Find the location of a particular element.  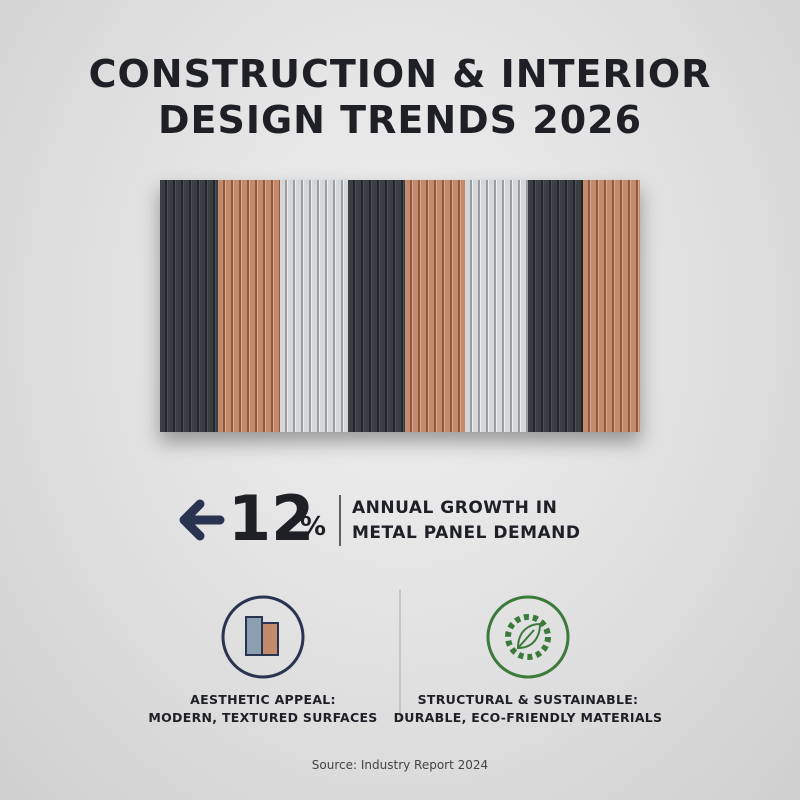

aesthetic-icon is located at coordinates (263, 637).